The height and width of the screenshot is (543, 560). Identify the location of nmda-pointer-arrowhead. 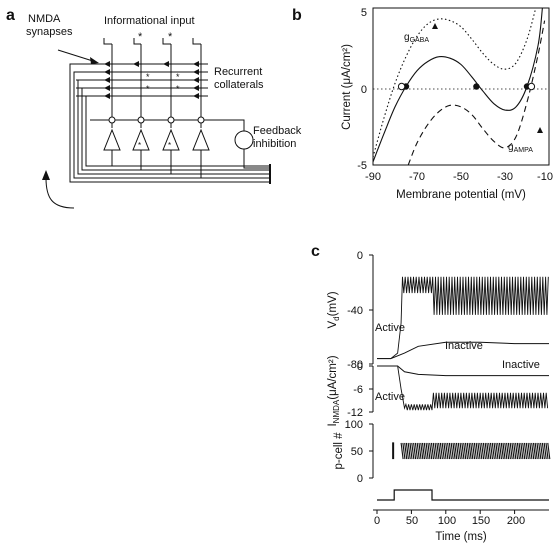
(94, 60).